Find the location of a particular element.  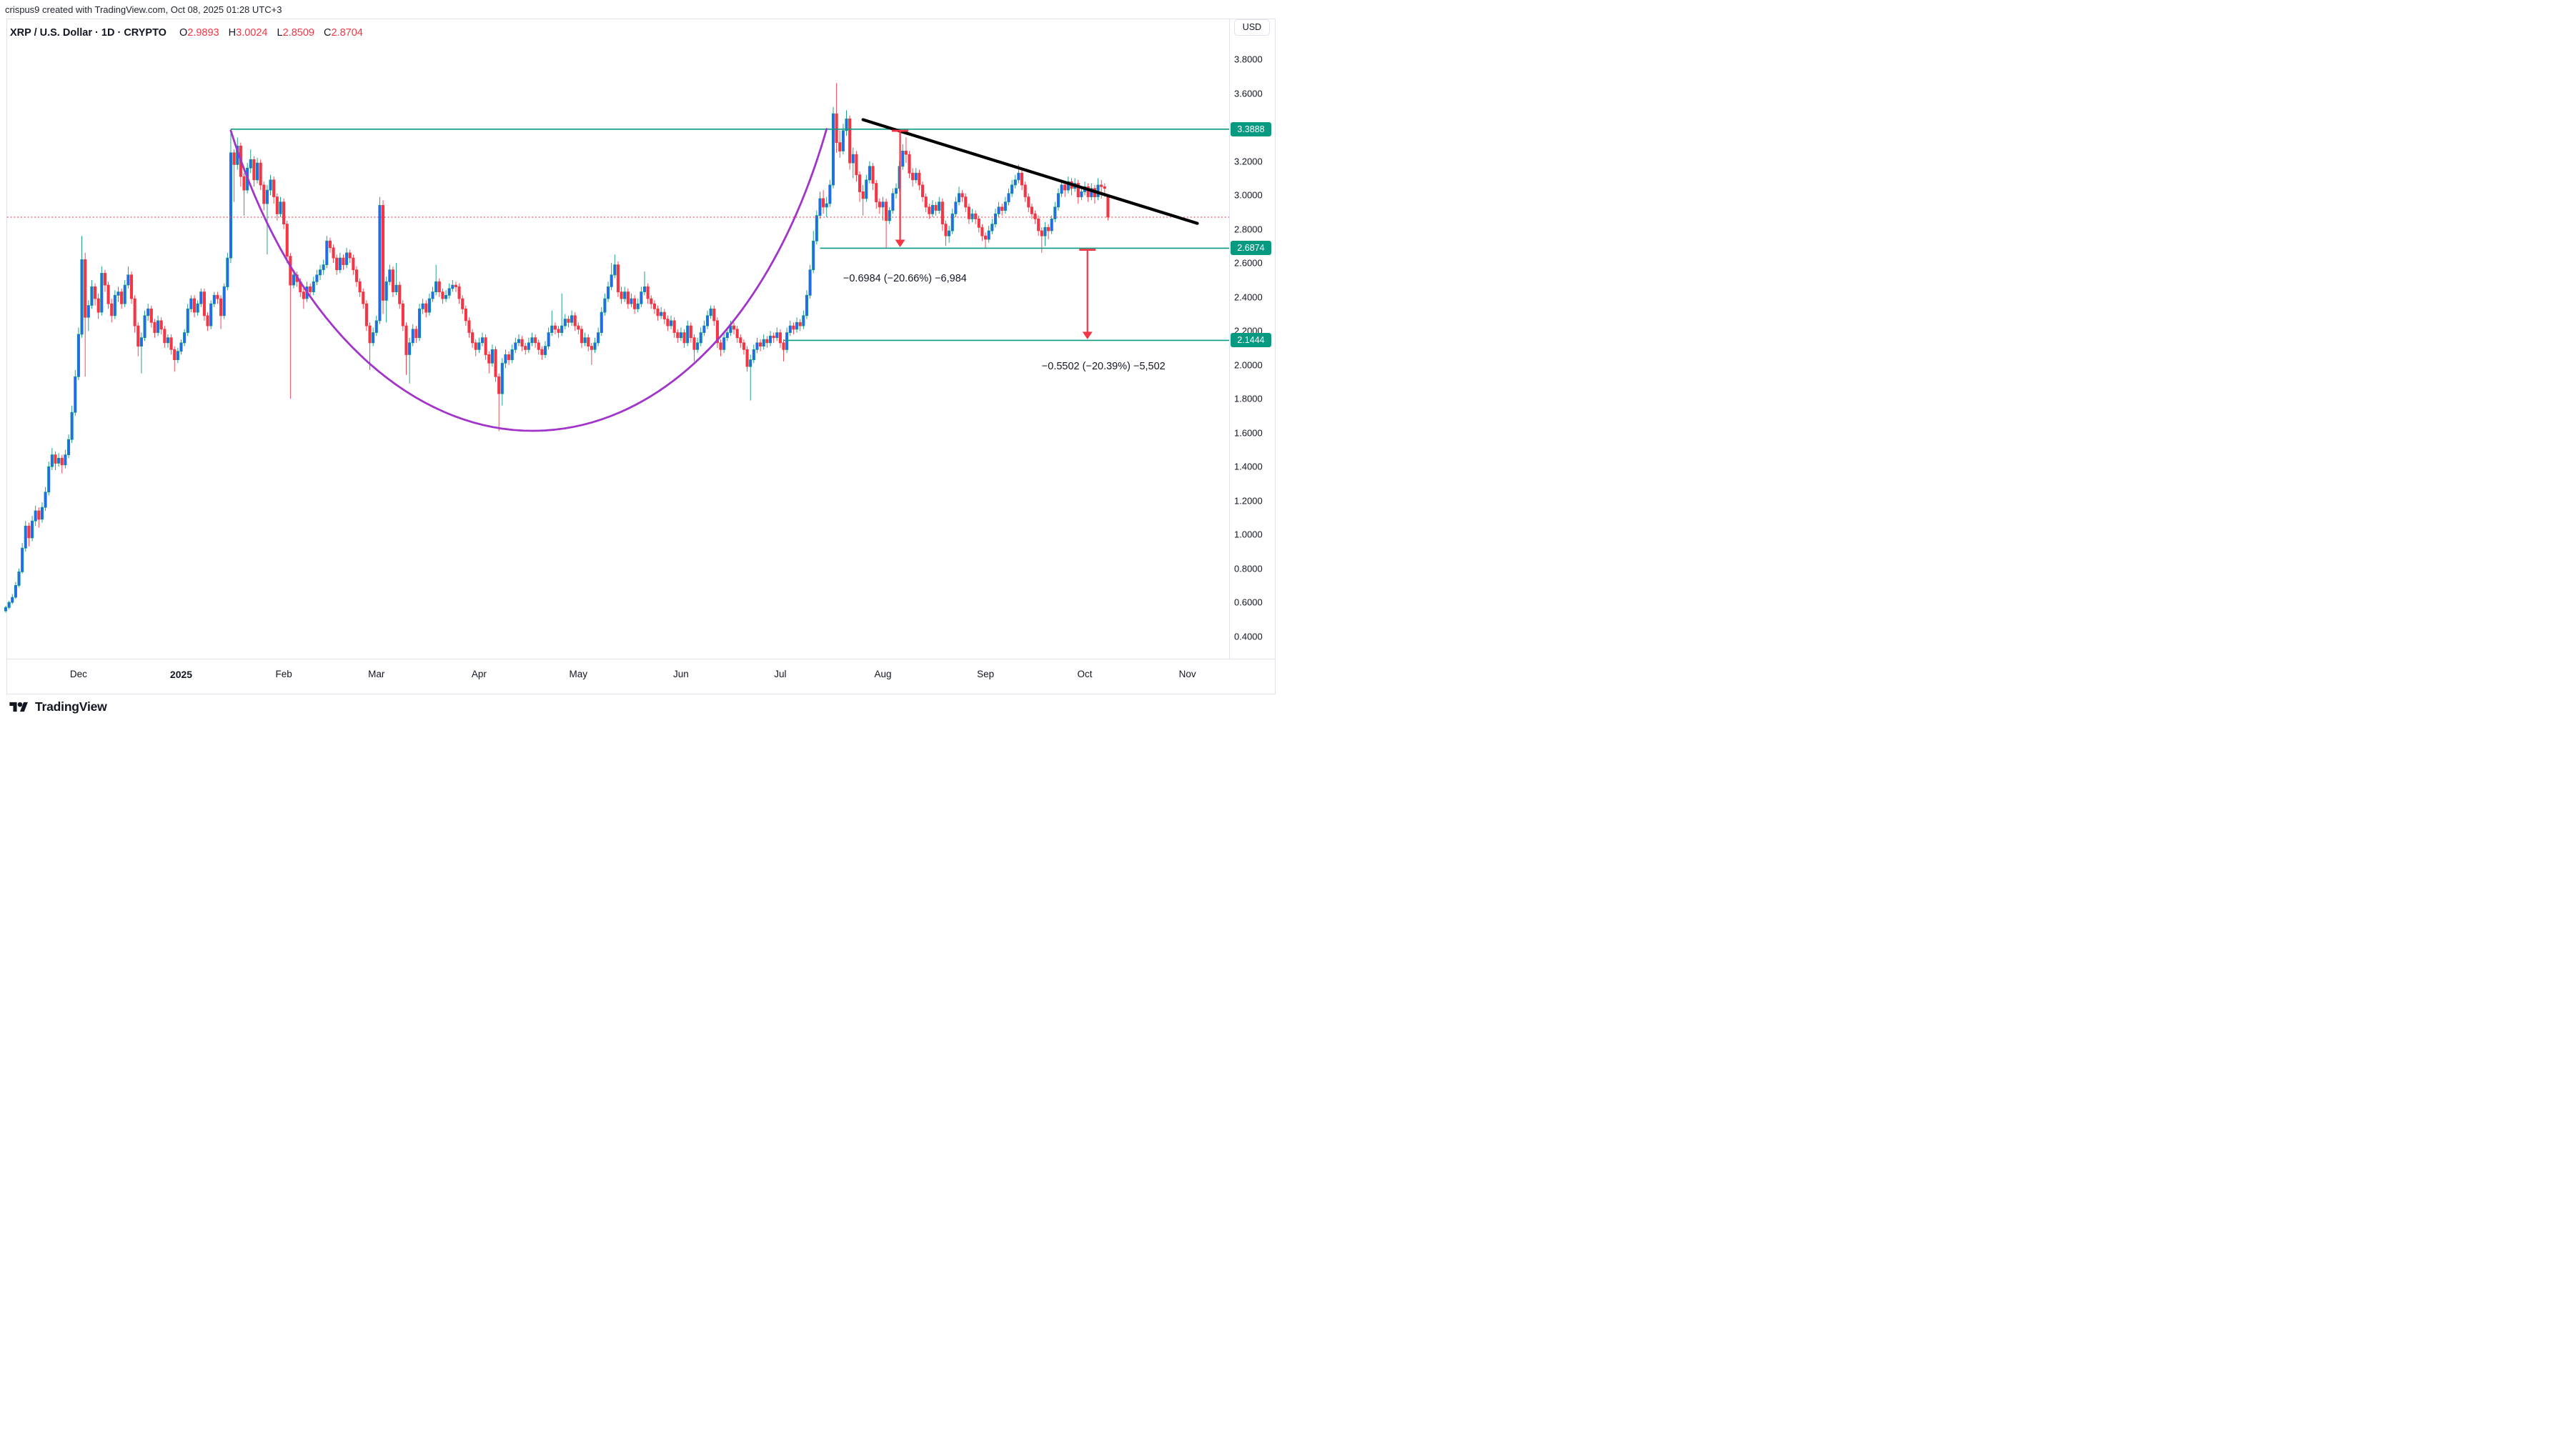

tradingview-logo-link: TradingView is located at coordinates (57, 706).